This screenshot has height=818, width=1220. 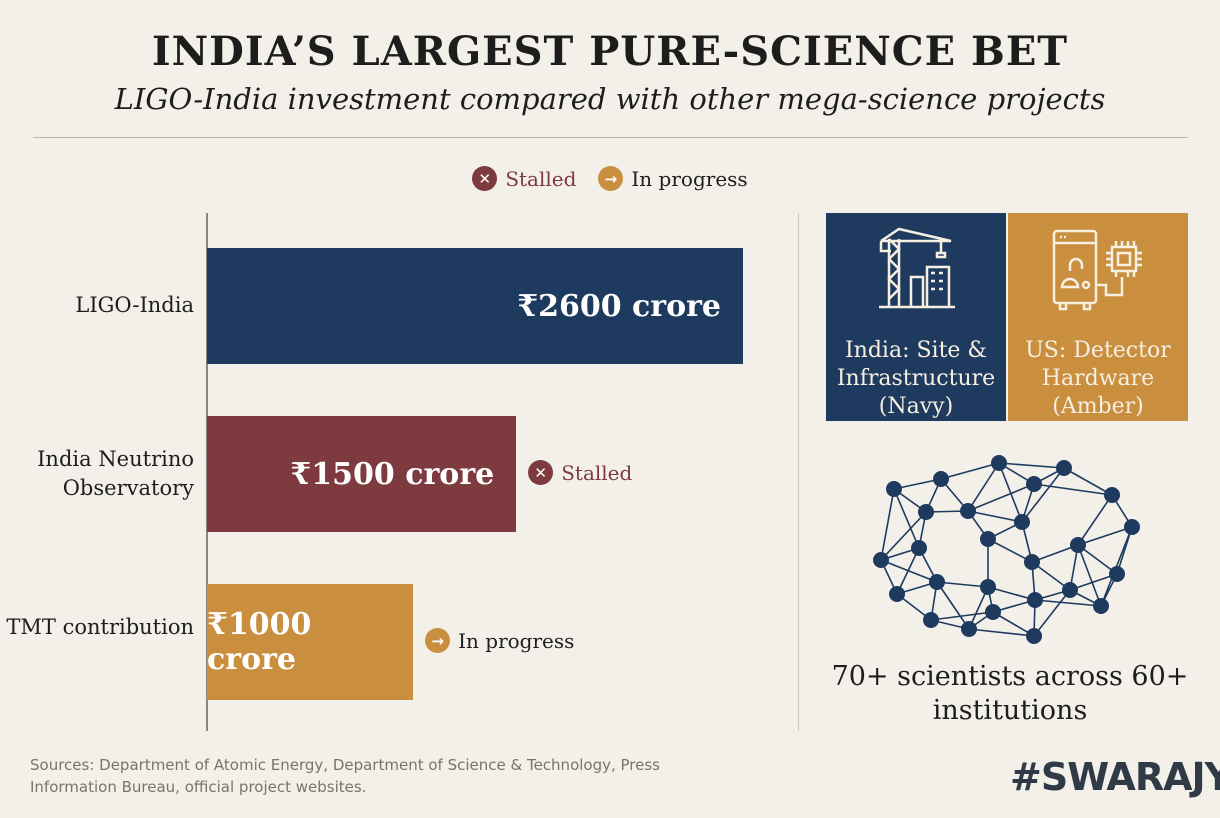 I want to click on panel-label: India: Site & Infrastructure (Navy), so click(x=916, y=378).